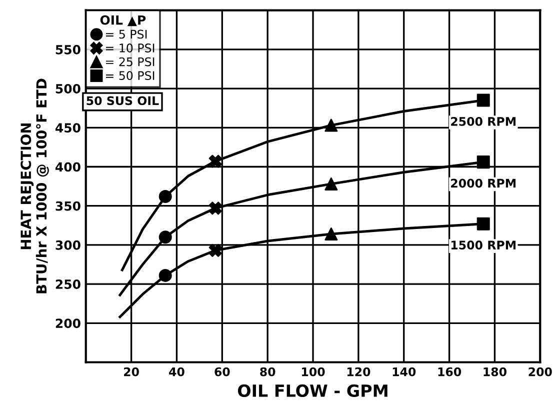 The width and height of the screenshot is (554, 414). What do you see at coordinates (495, 371) in the screenshot?
I see `x-tick-label: 180` at bounding box center [495, 371].